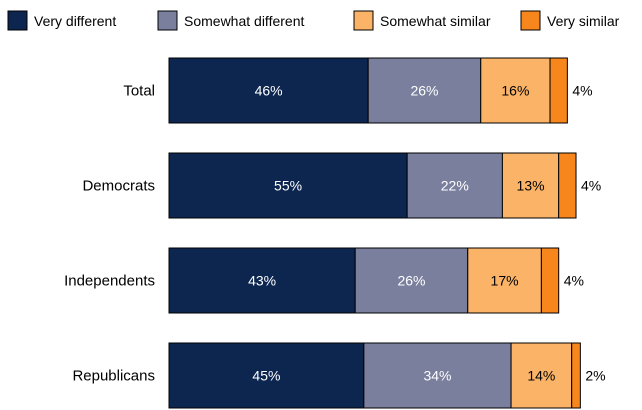 This screenshot has width=642, height=410. What do you see at coordinates (139, 91) in the screenshot?
I see `category-label-total: Total` at bounding box center [139, 91].